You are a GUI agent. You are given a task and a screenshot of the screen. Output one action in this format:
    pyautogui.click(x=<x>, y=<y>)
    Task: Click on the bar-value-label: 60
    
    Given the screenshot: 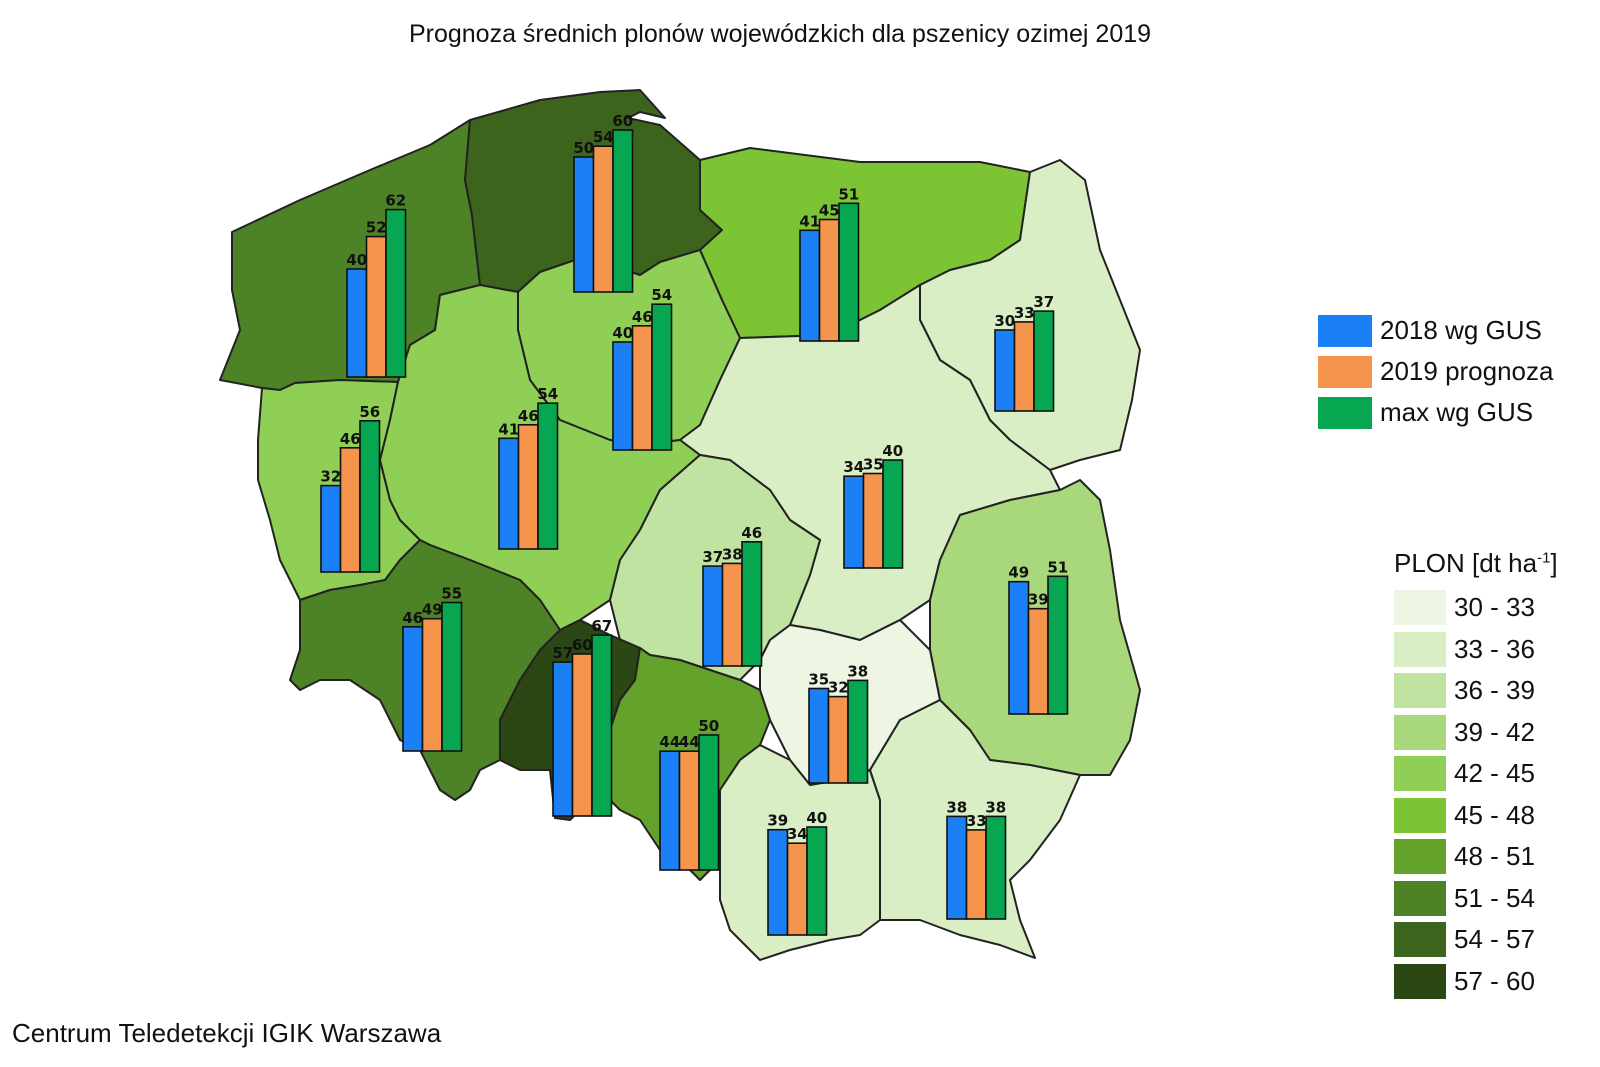 What is the action you would take?
    pyautogui.click(x=622, y=121)
    